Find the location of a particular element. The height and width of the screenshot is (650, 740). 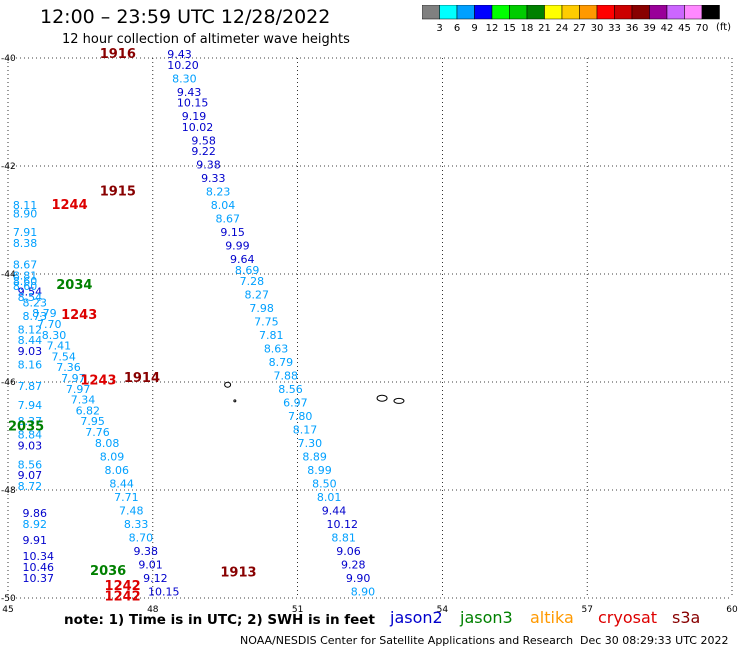

track-time-label: 2035 is located at coordinates (26, 427).